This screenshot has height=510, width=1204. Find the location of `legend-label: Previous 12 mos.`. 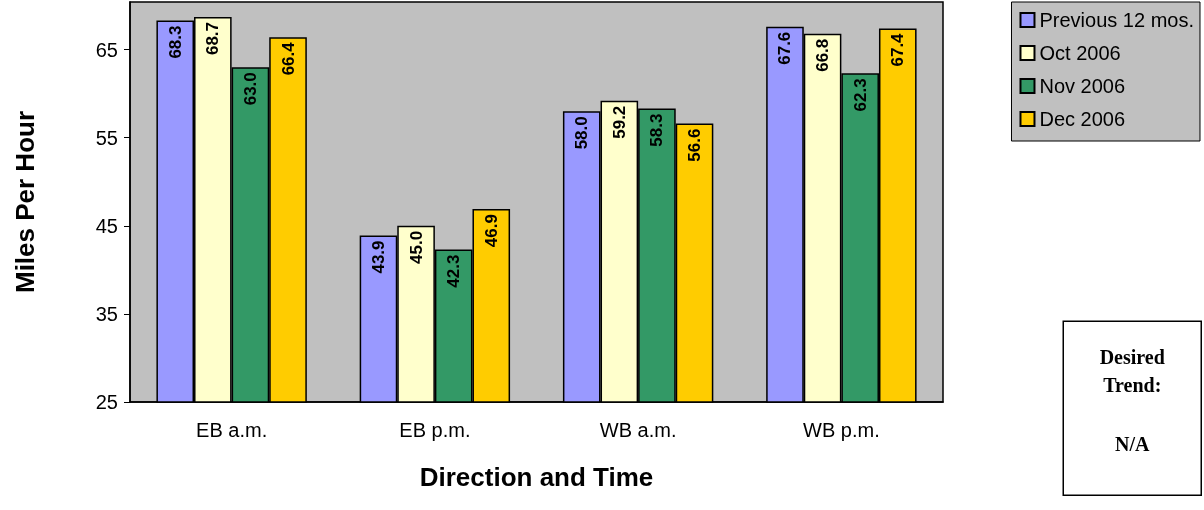

legend-label: Previous 12 mos. is located at coordinates (1116, 20).